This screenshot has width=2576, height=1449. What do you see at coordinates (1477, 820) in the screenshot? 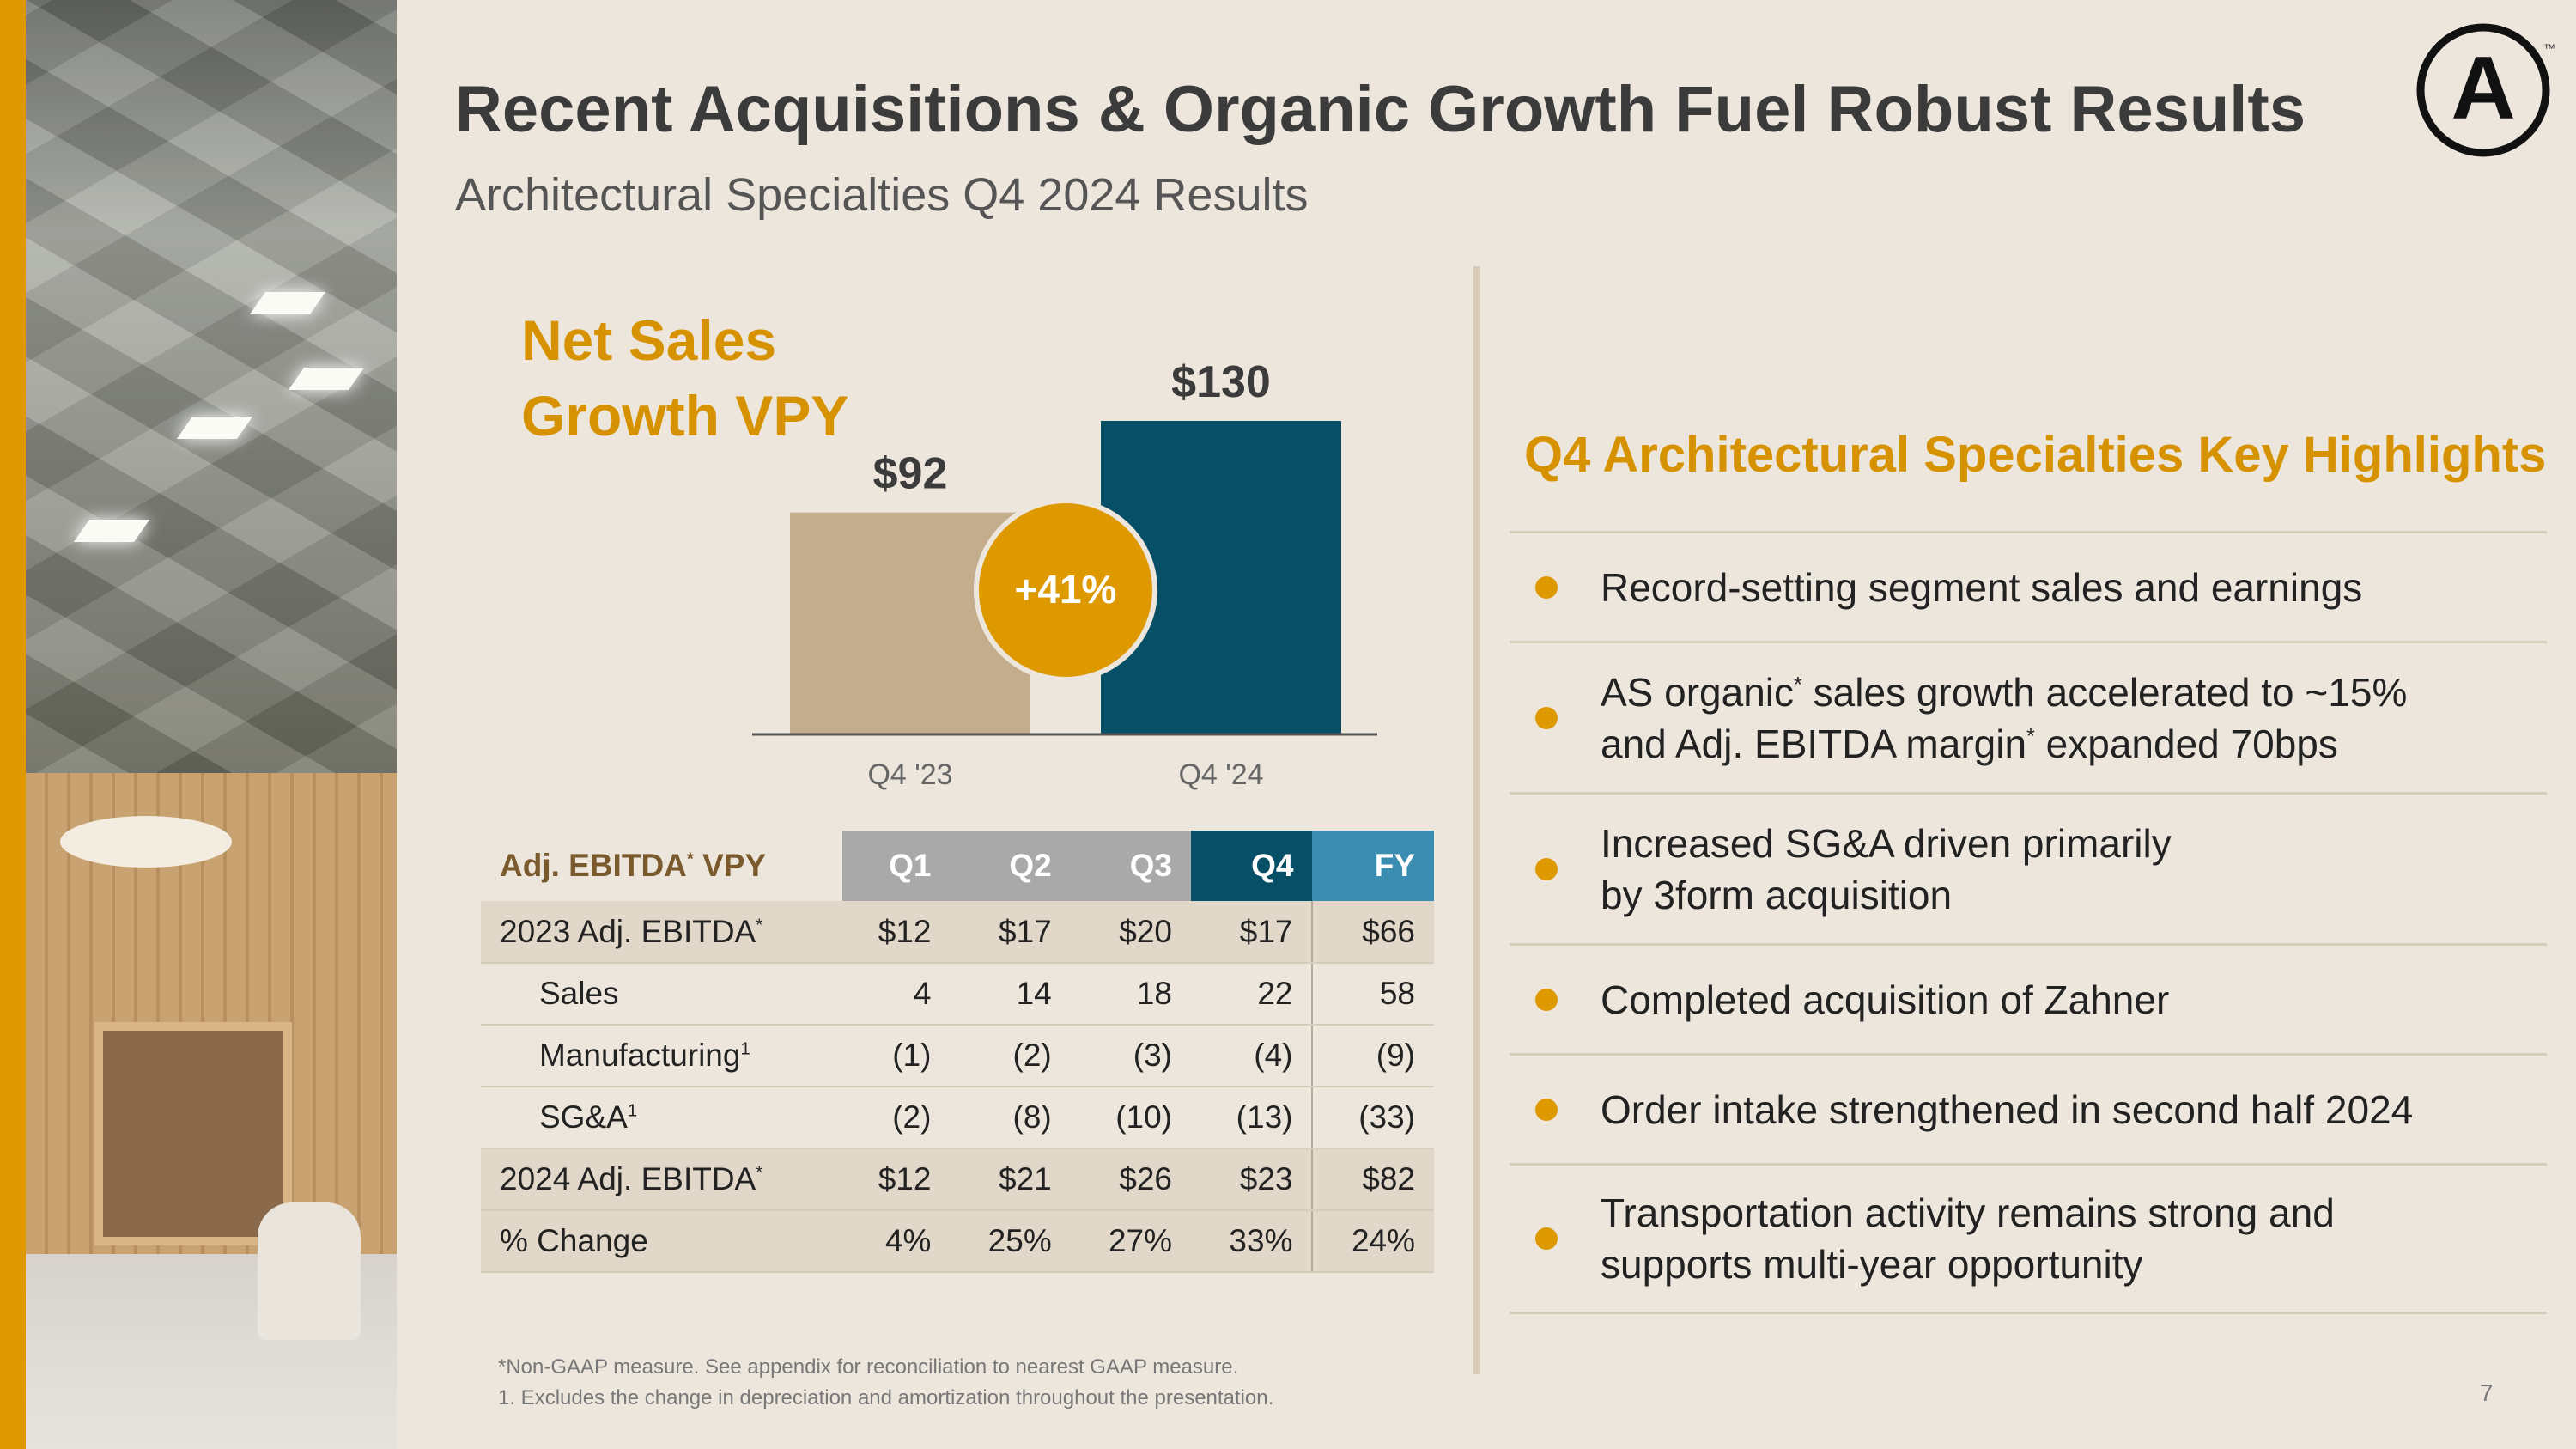
I see `vertical-divider` at bounding box center [1477, 820].